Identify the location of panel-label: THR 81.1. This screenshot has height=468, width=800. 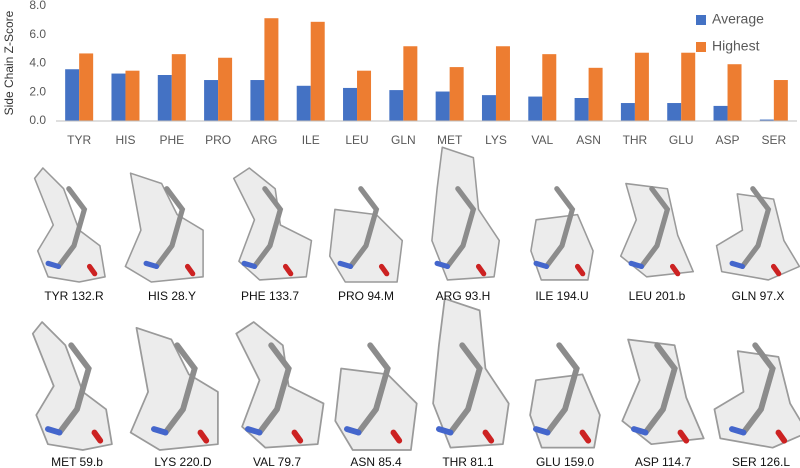
(468, 461).